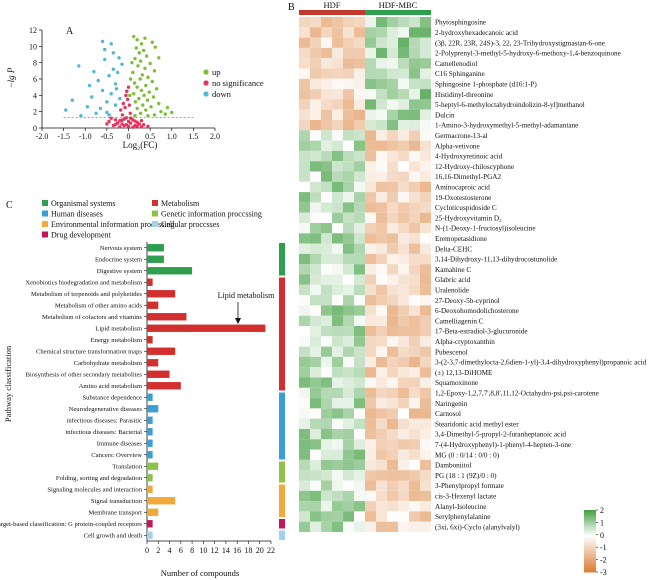  I want to click on heatmap-row-label: 27-Deoxy-5b-cyprinol, so click(467, 301).